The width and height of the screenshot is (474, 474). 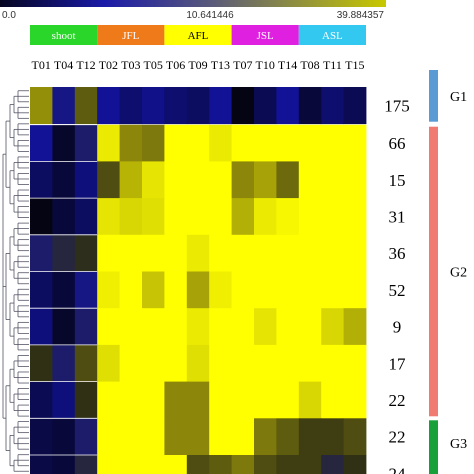 I want to click on scale-mid-label: 10.641446, so click(x=210, y=15).